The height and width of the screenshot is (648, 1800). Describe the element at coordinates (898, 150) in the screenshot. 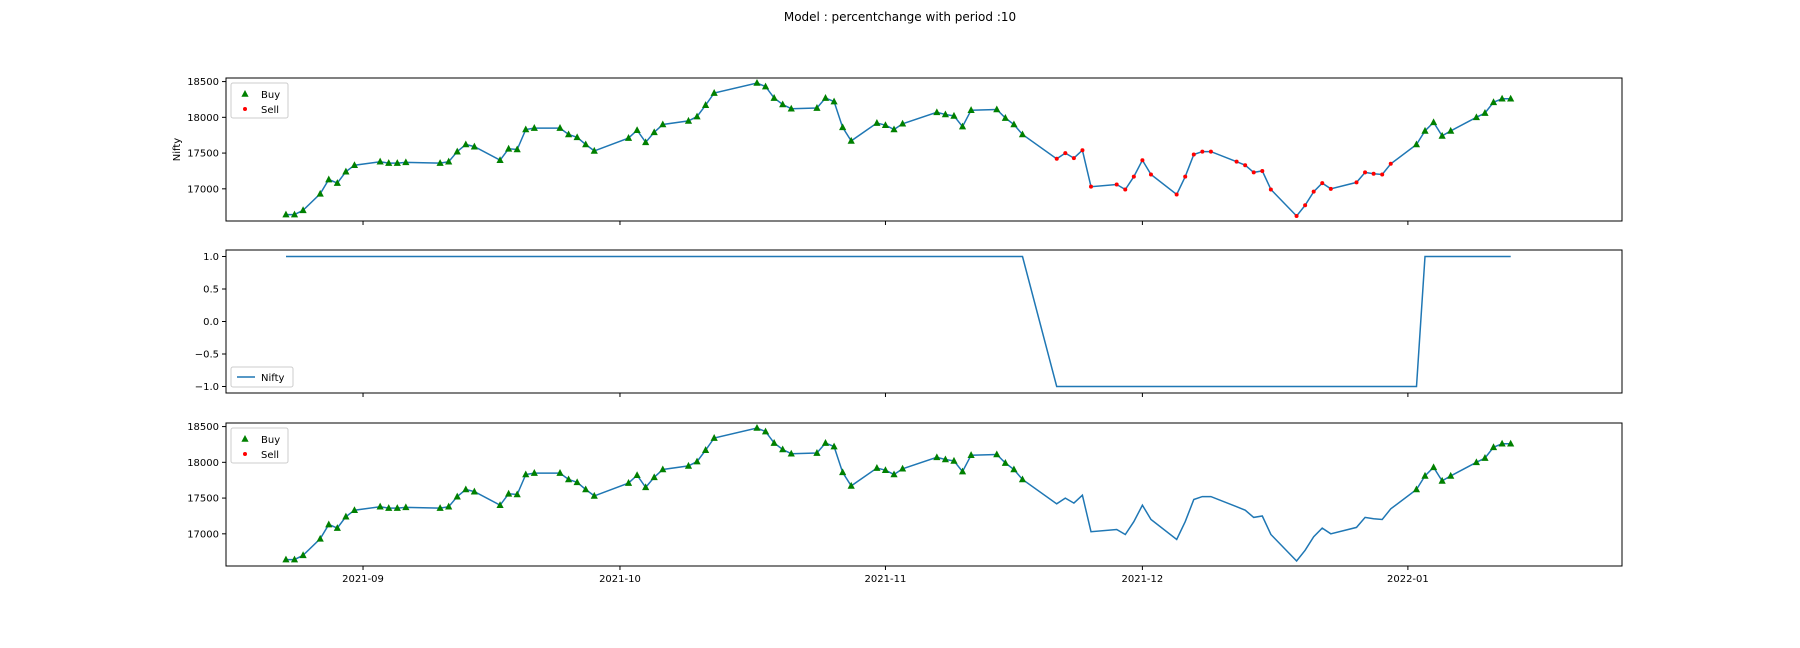

I see `series-line` at that location.